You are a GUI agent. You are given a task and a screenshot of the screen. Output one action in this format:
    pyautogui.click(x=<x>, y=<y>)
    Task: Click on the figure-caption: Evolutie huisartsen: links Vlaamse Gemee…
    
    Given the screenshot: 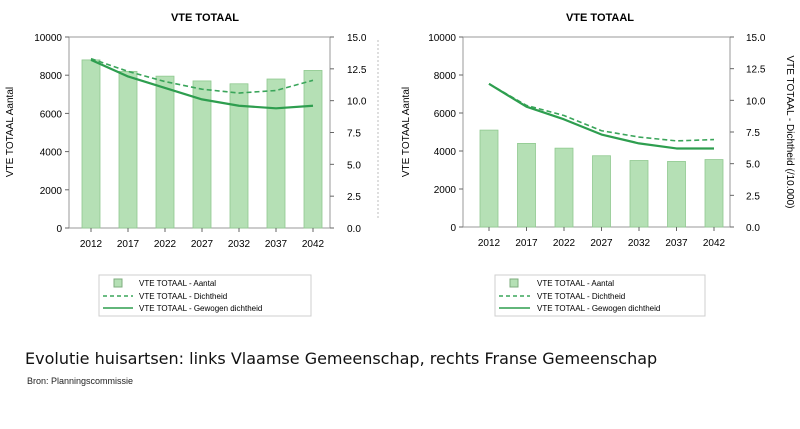 What is the action you would take?
    pyautogui.click(x=341, y=358)
    